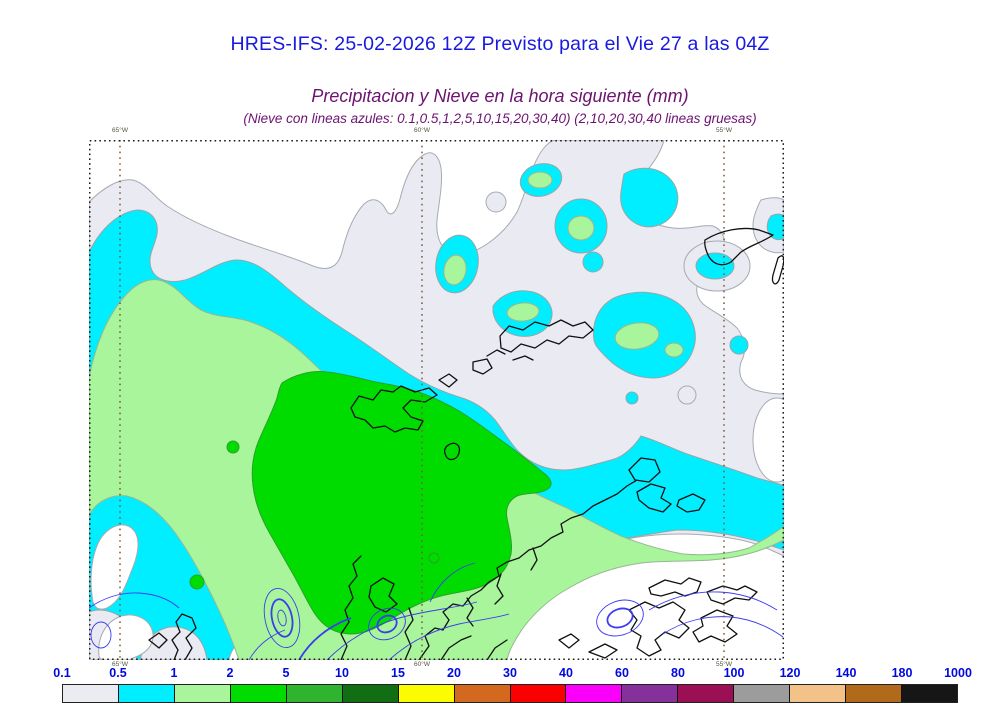 This screenshot has height=707, width=1000. I want to click on colorbar-tick-label: 40, so click(566, 673).